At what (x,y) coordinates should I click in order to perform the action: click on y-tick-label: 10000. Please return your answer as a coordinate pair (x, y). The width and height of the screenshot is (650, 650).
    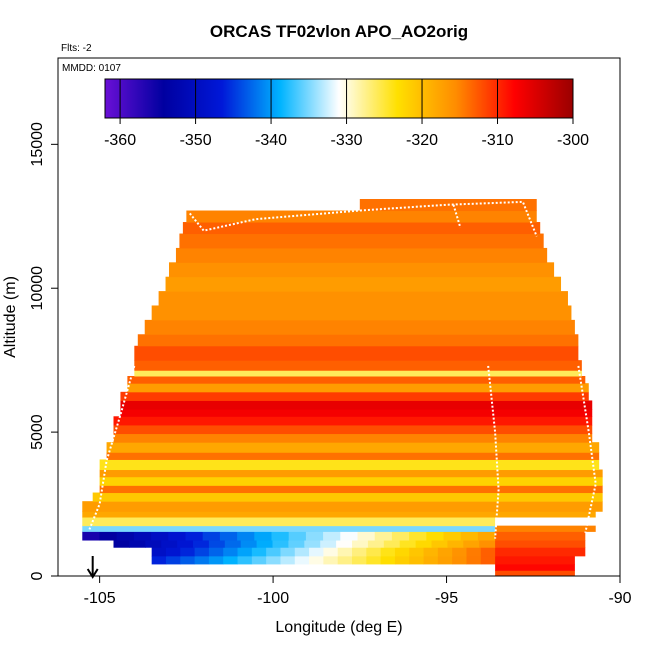
    Looking at the image, I should click on (37, 288).